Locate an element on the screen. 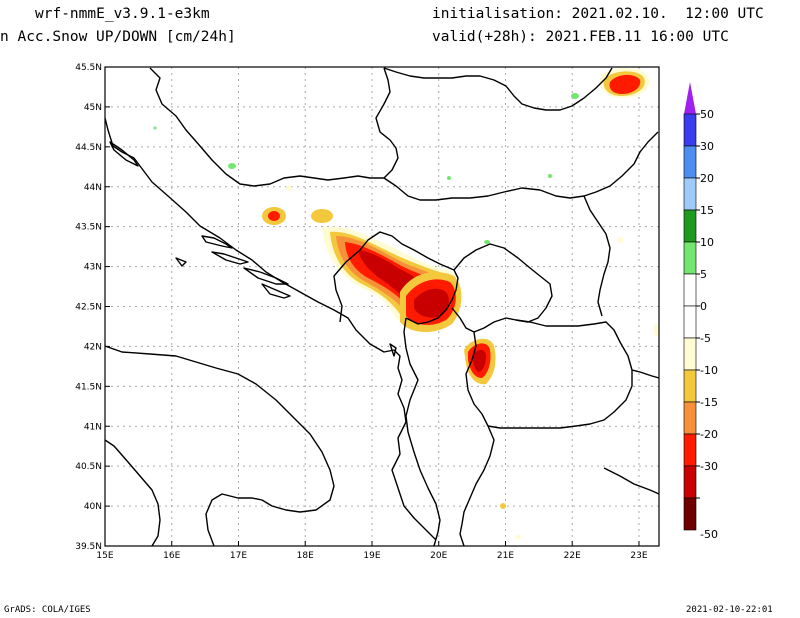 This screenshot has height=618, width=800. border-serbia-east is located at coordinates (521, 166).